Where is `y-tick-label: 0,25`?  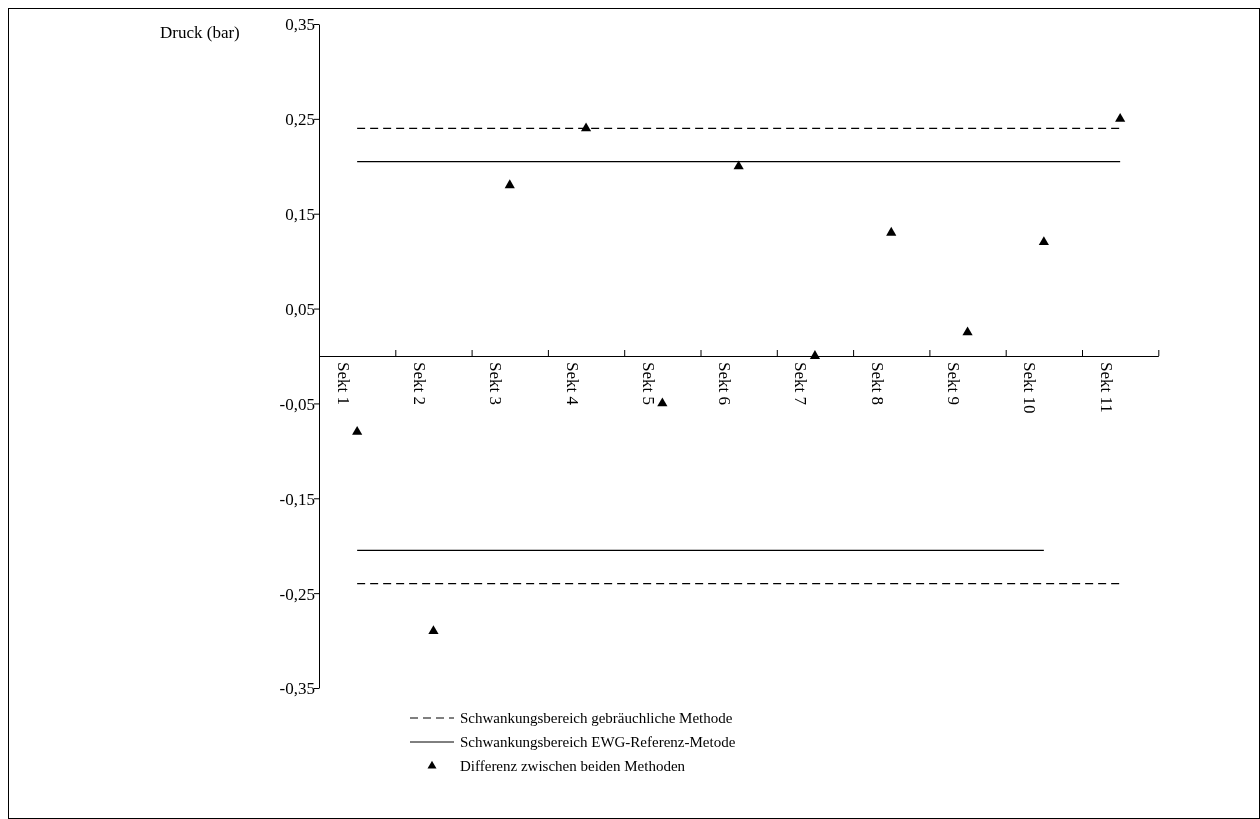 y-tick-label: 0,25 is located at coordinates (300, 120).